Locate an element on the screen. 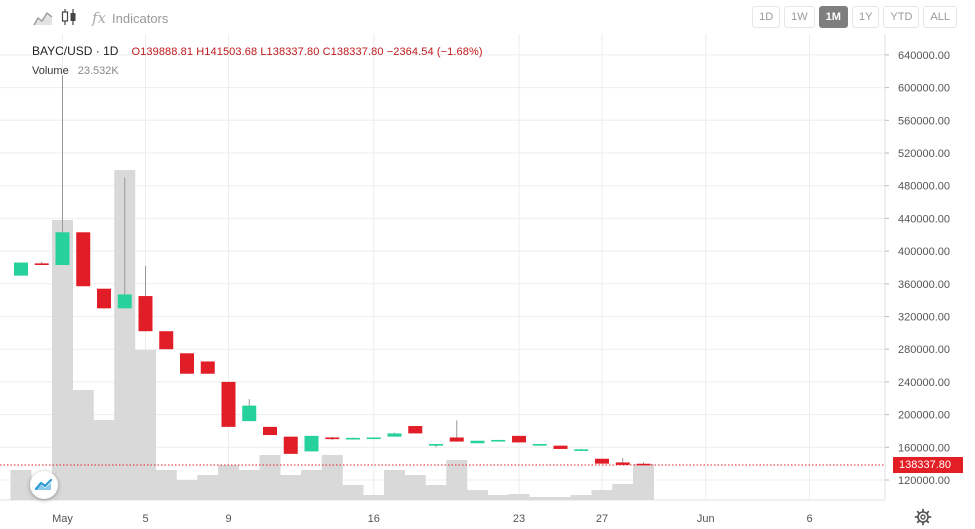  indicators-button: fx Indicators is located at coordinates (130, 18).